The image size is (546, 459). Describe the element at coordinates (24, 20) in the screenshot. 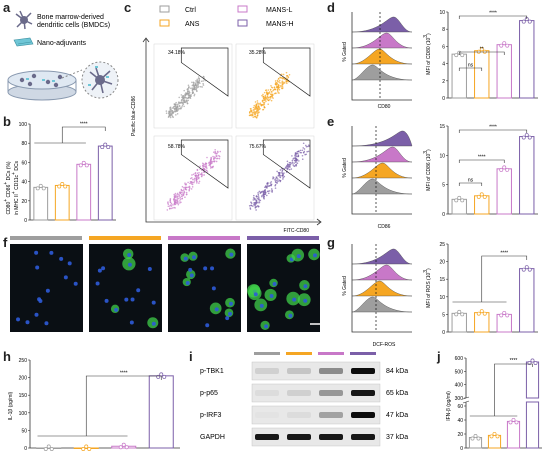

I see `dendritic-cell-icon` at that location.